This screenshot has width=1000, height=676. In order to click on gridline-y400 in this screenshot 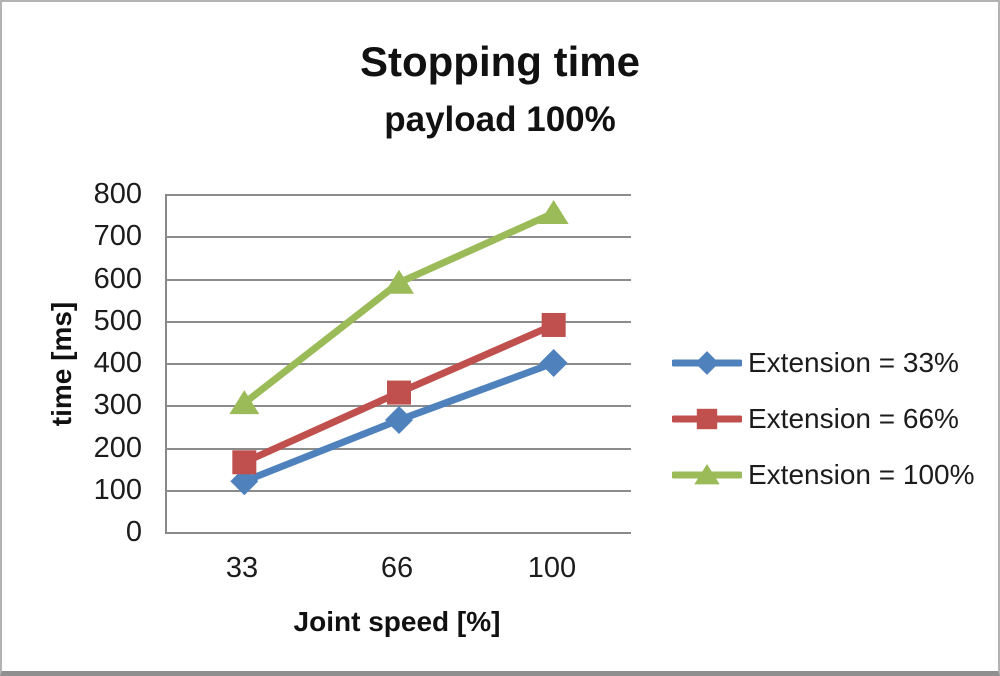, I will do `click(399, 364)`.